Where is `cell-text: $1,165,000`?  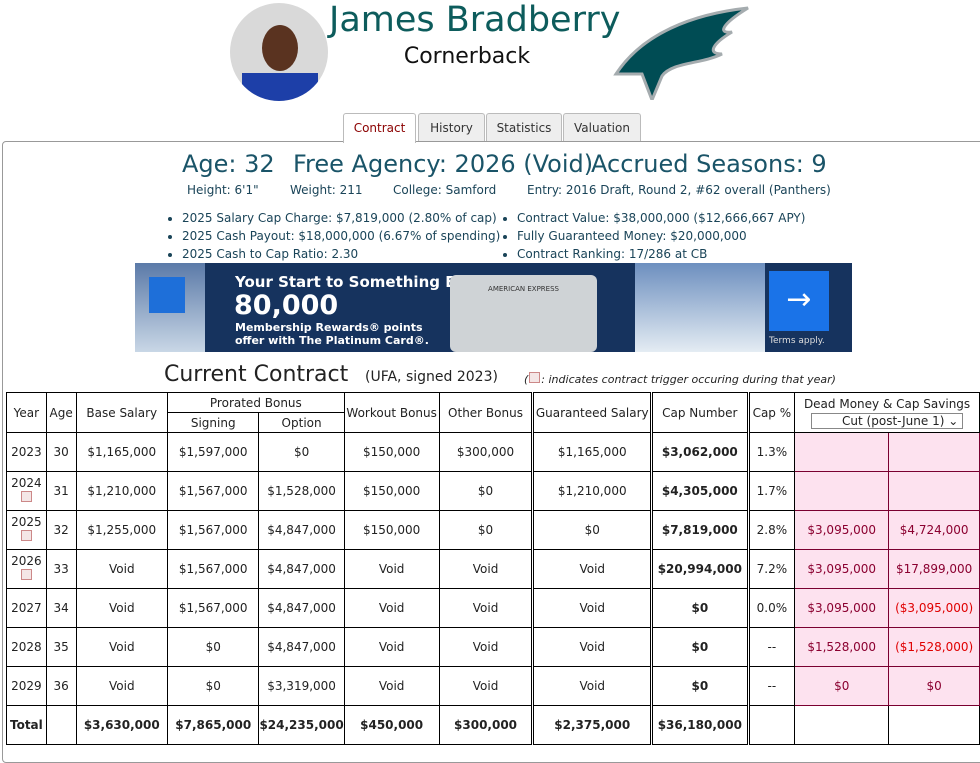 cell-text: $1,165,000 is located at coordinates (122, 452).